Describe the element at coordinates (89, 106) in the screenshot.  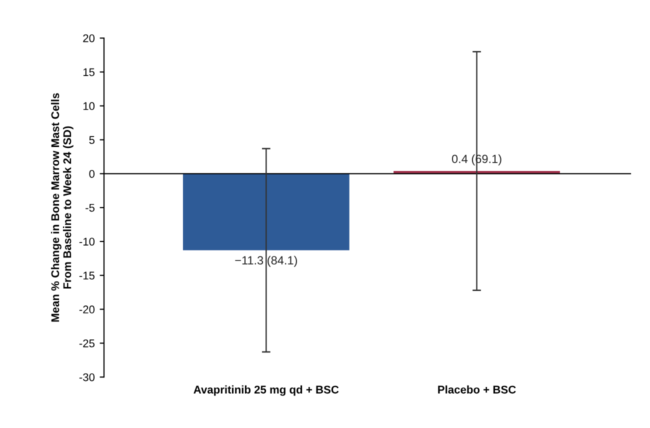
I see `y-tick-label: 10` at that location.